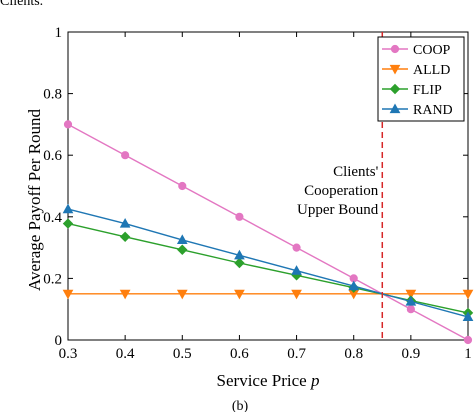  Describe the element at coordinates (182, 354) in the screenshot. I see `x-tick-label: 0.5` at that location.